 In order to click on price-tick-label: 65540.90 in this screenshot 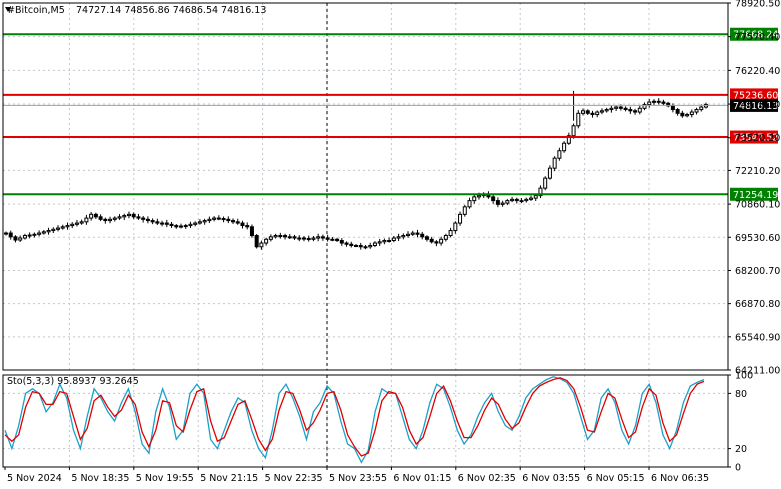, I will do `click(757, 337)`.